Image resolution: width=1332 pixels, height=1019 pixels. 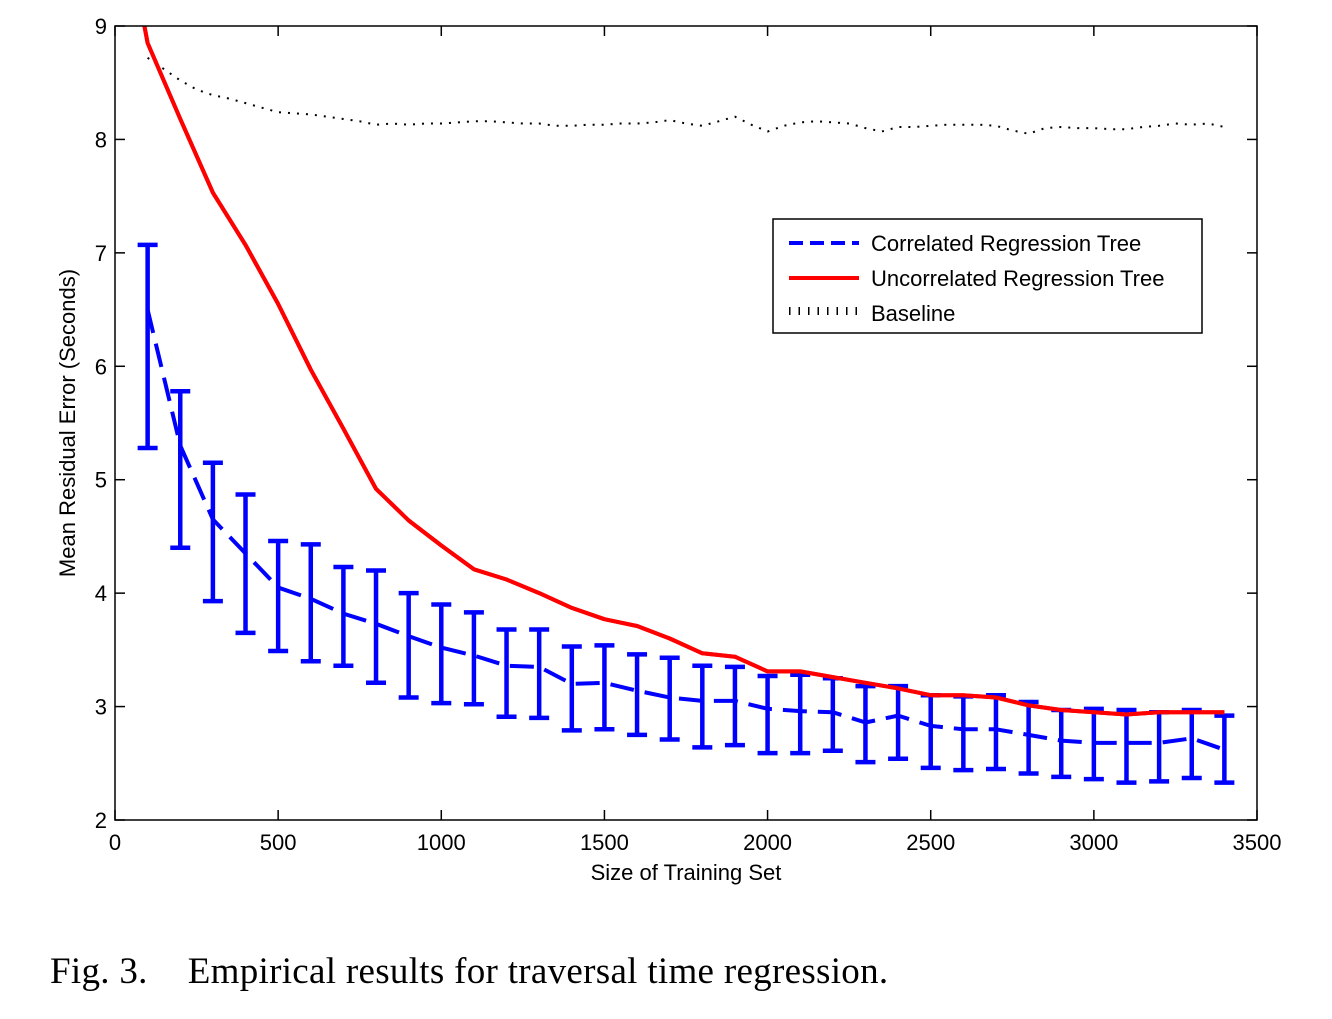 I want to click on y-tick-label: 7, so click(x=101, y=253).